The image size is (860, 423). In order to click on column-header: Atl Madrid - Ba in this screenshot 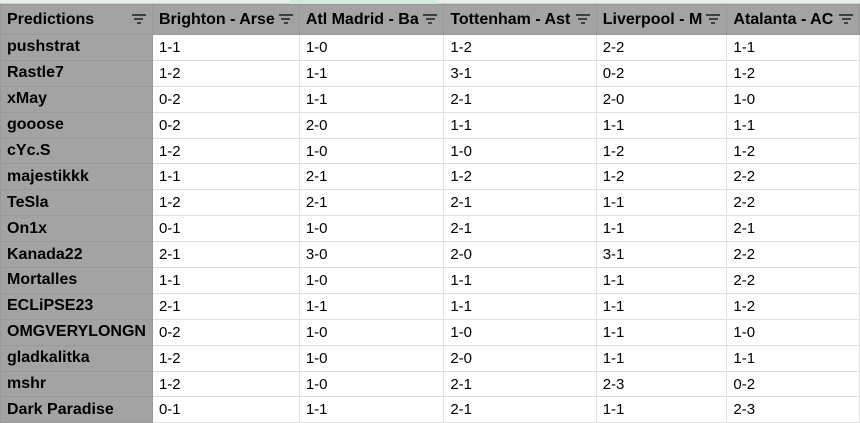, I will do `click(371, 19)`.